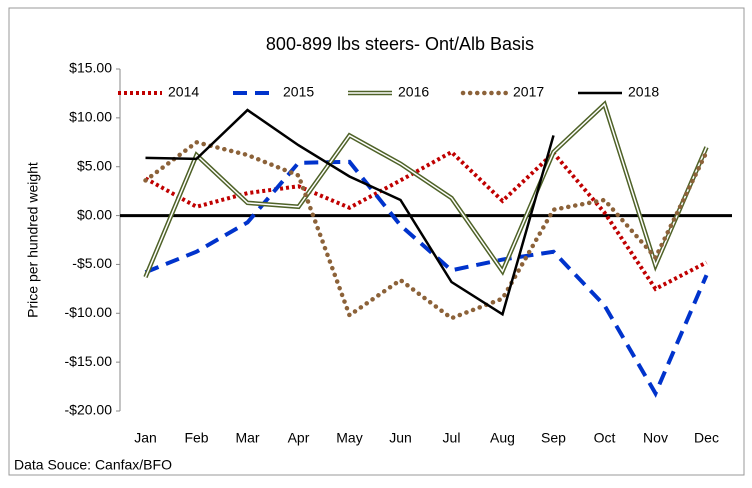 This screenshot has width=752, height=488. I want to click on legend-label: 2016, so click(413, 92).